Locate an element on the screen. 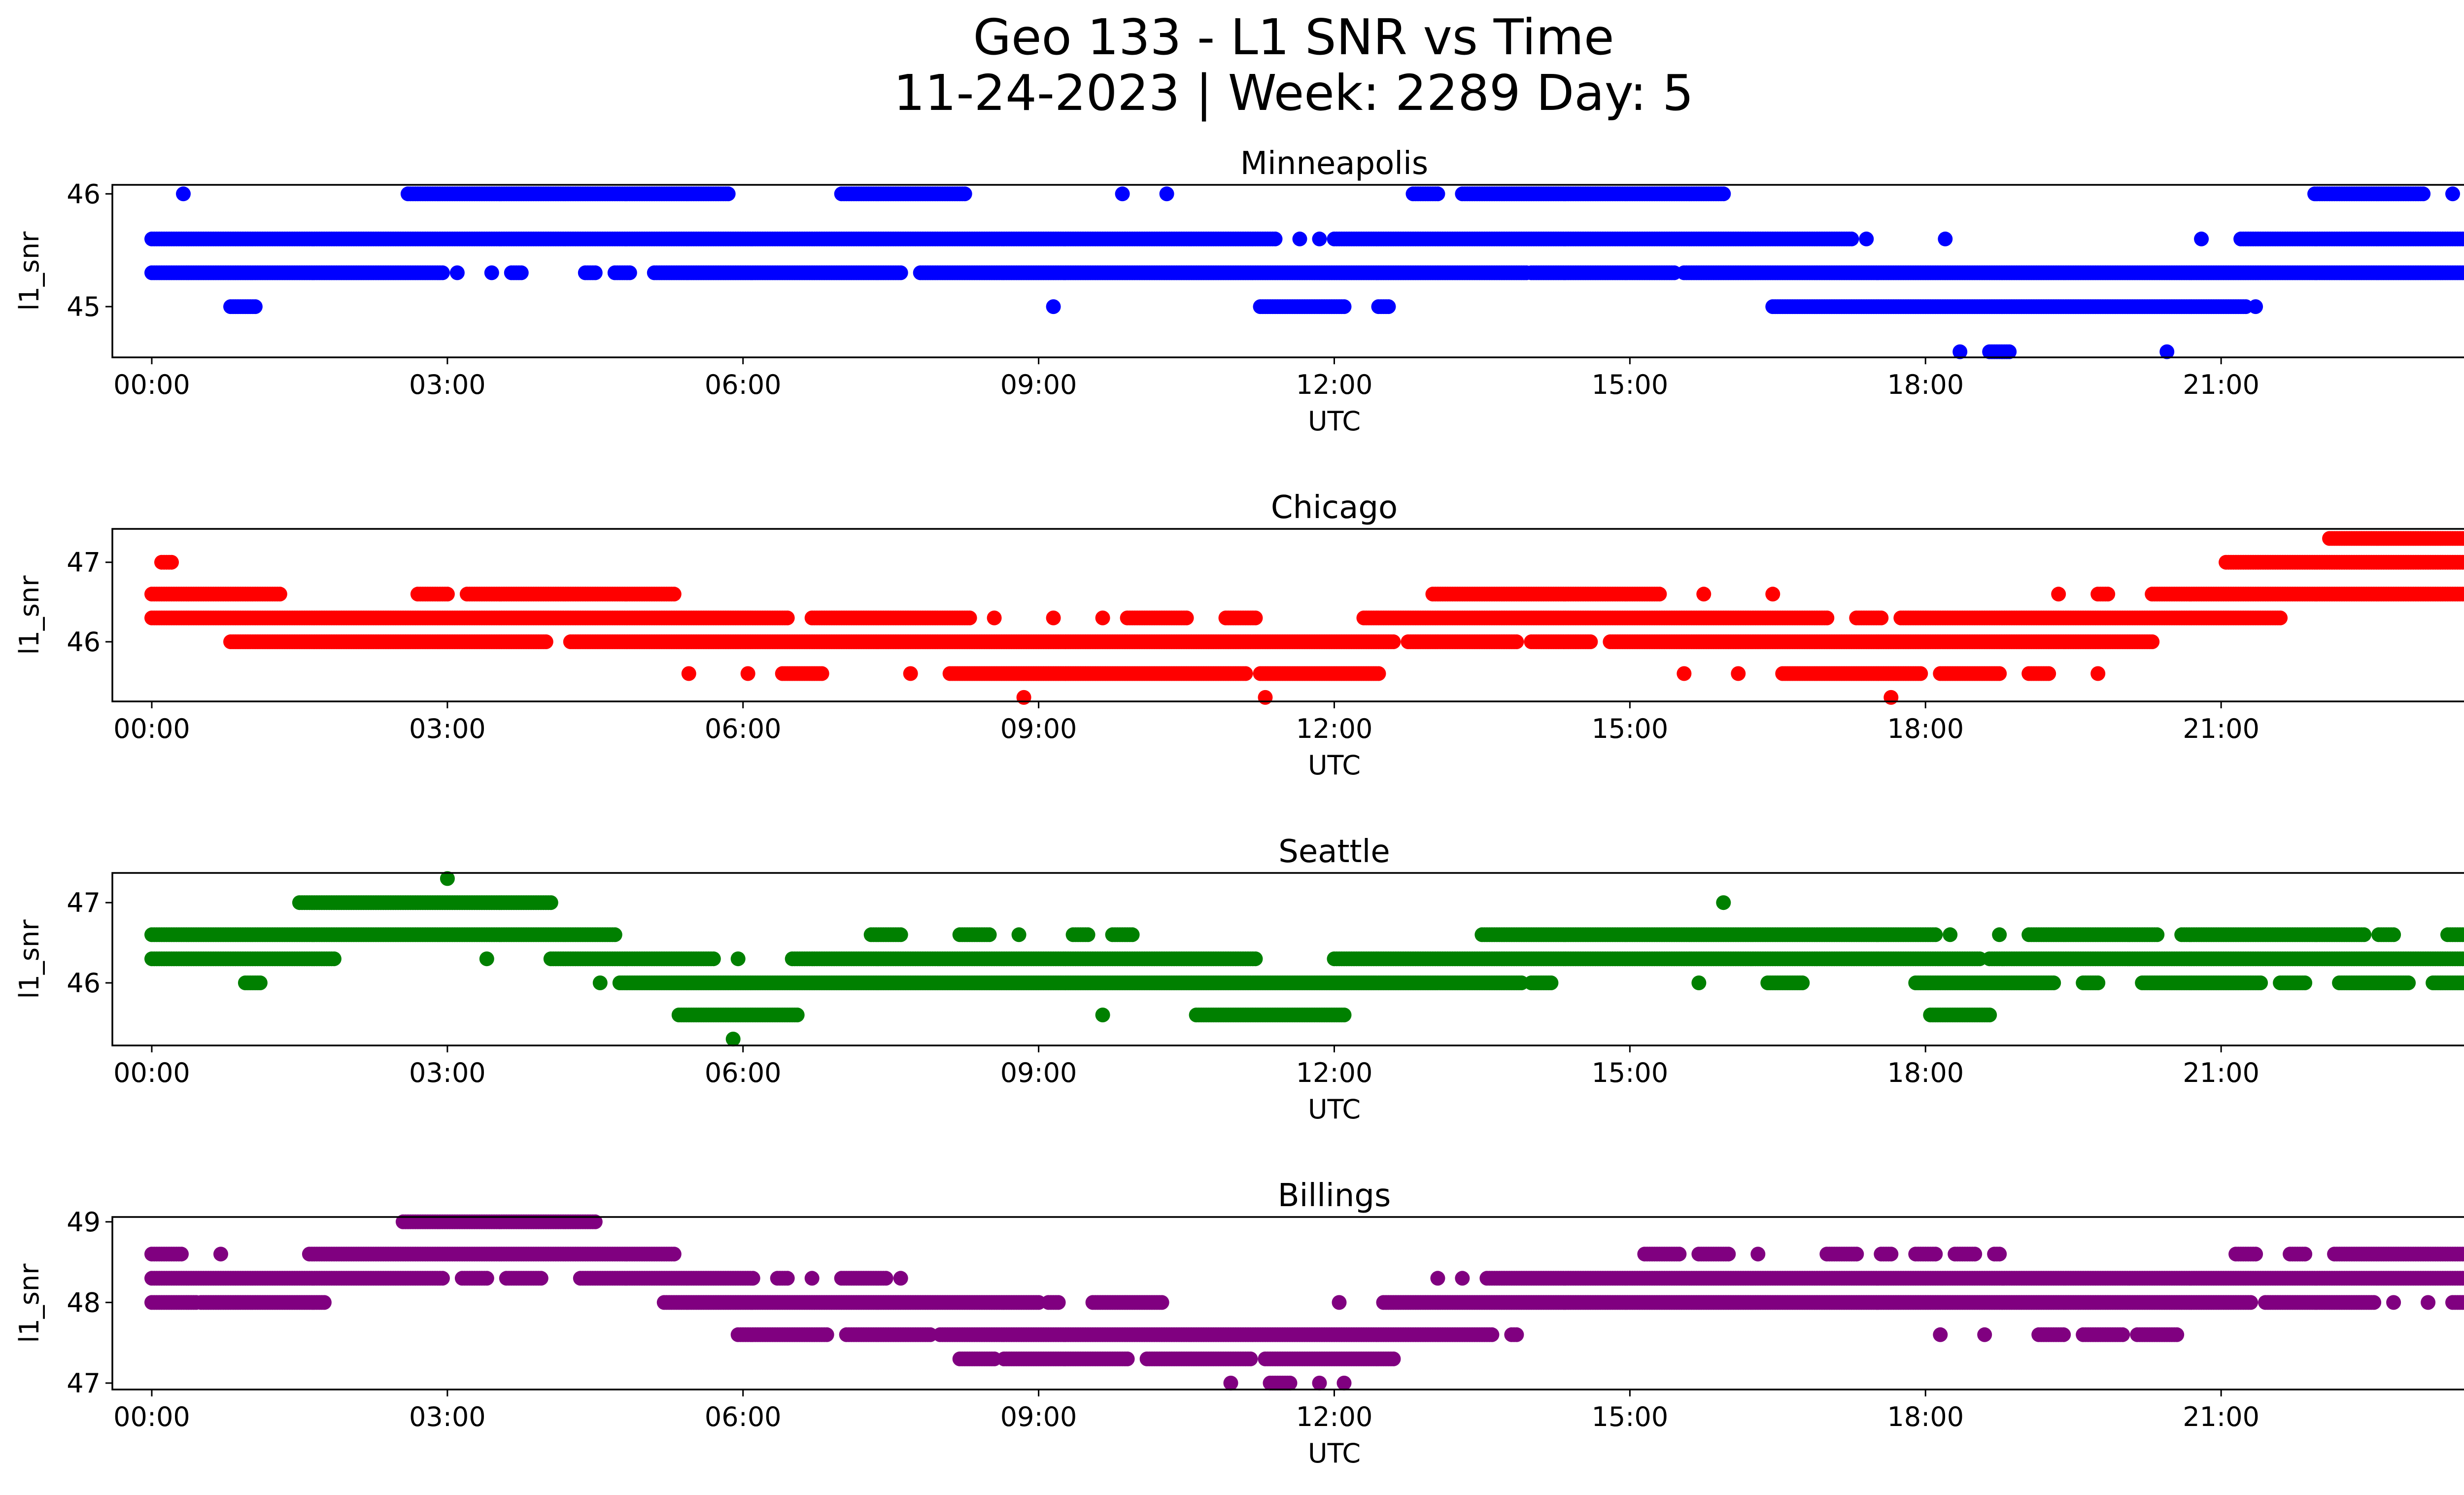 The image size is (2464, 1495). subplot-title: Chicago is located at coordinates (1334, 507).